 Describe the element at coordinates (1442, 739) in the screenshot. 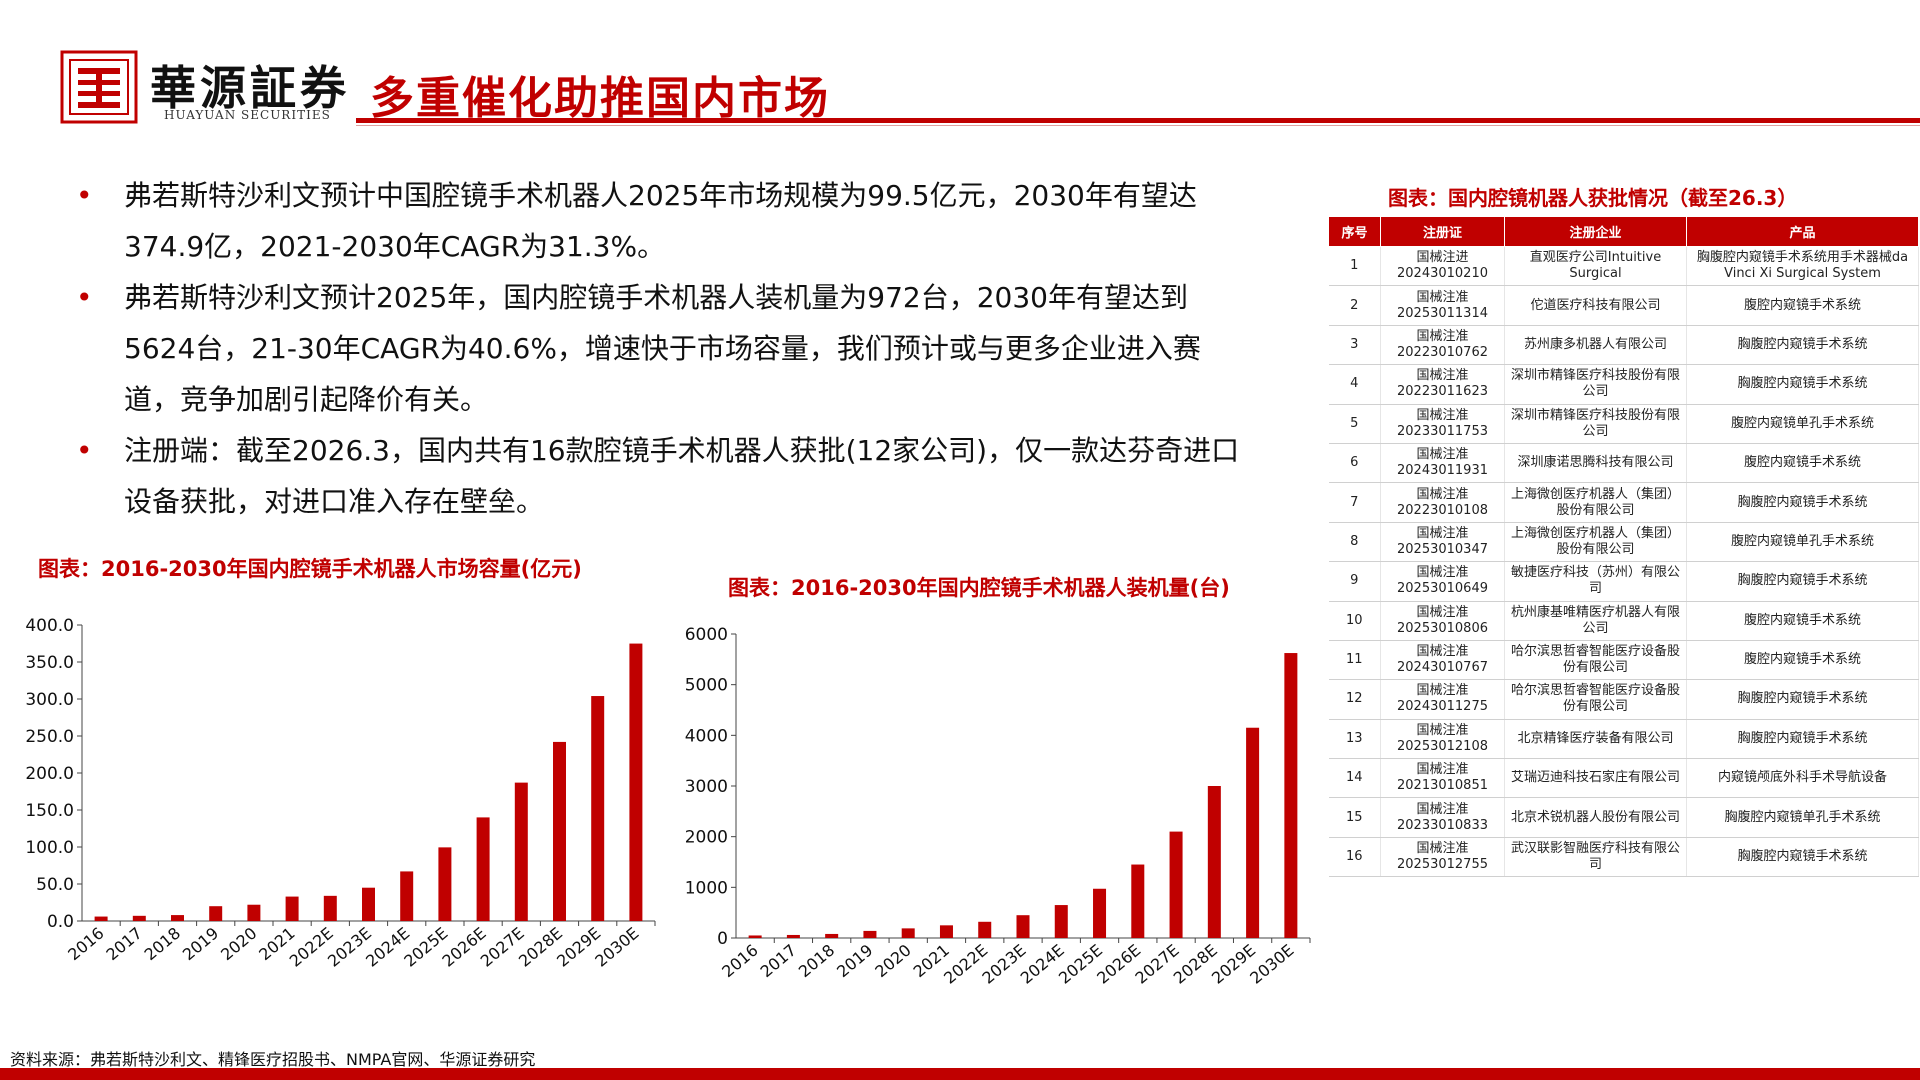

I see `registration-number: 国械注准 20253012108` at that location.